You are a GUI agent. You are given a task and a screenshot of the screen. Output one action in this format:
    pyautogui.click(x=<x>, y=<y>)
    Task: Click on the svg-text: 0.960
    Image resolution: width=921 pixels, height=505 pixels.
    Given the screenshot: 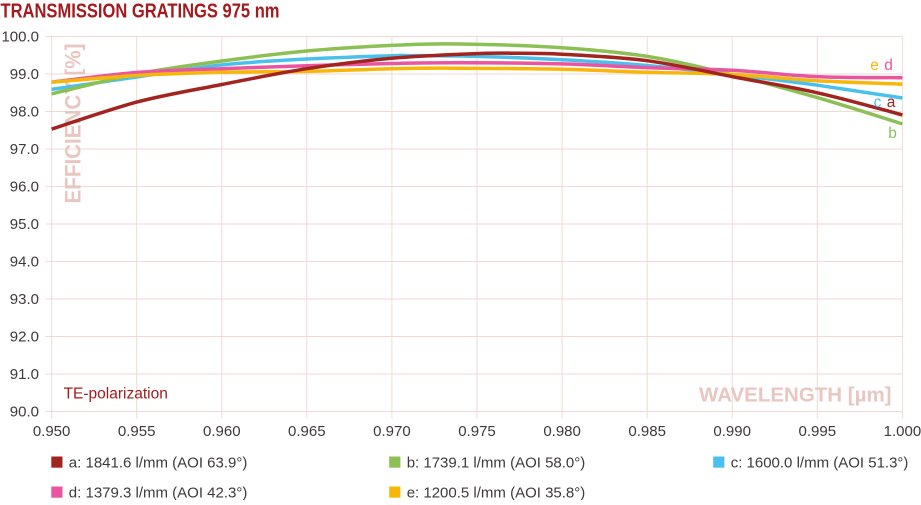 What is the action you would take?
    pyautogui.click(x=222, y=431)
    